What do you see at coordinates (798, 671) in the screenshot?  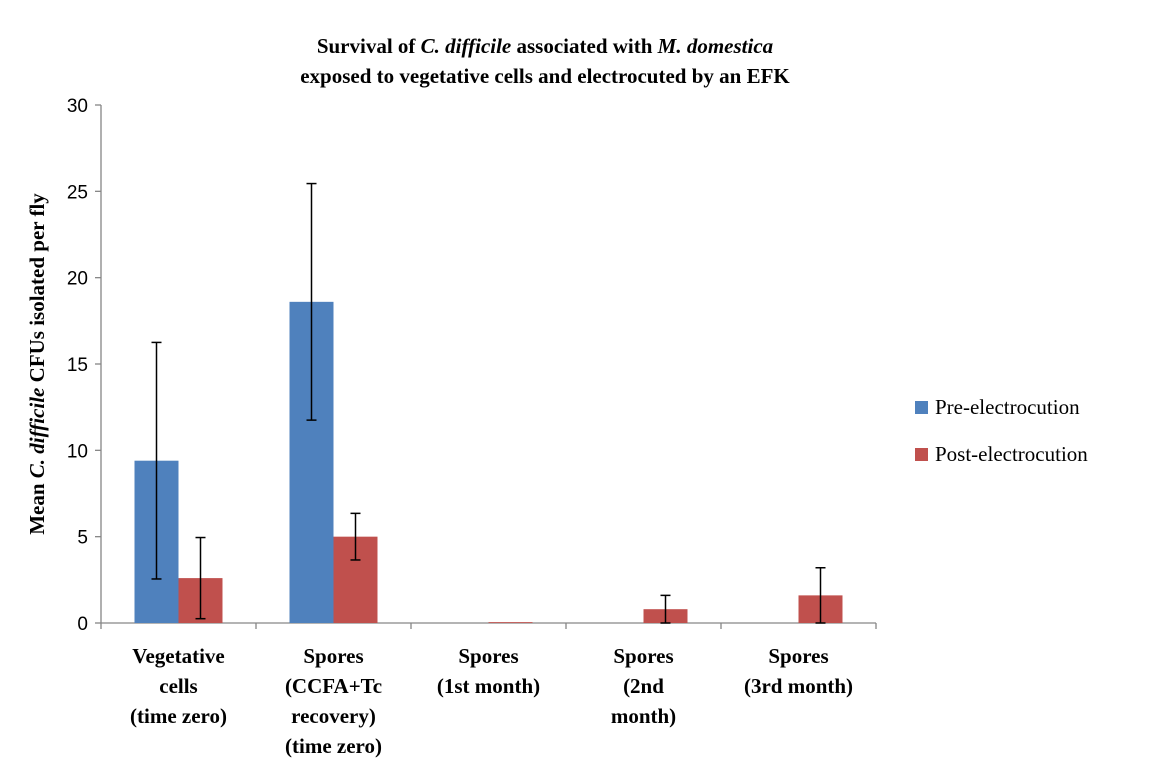 I see `x-category-label: Spores (3rd month)` at bounding box center [798, 671].